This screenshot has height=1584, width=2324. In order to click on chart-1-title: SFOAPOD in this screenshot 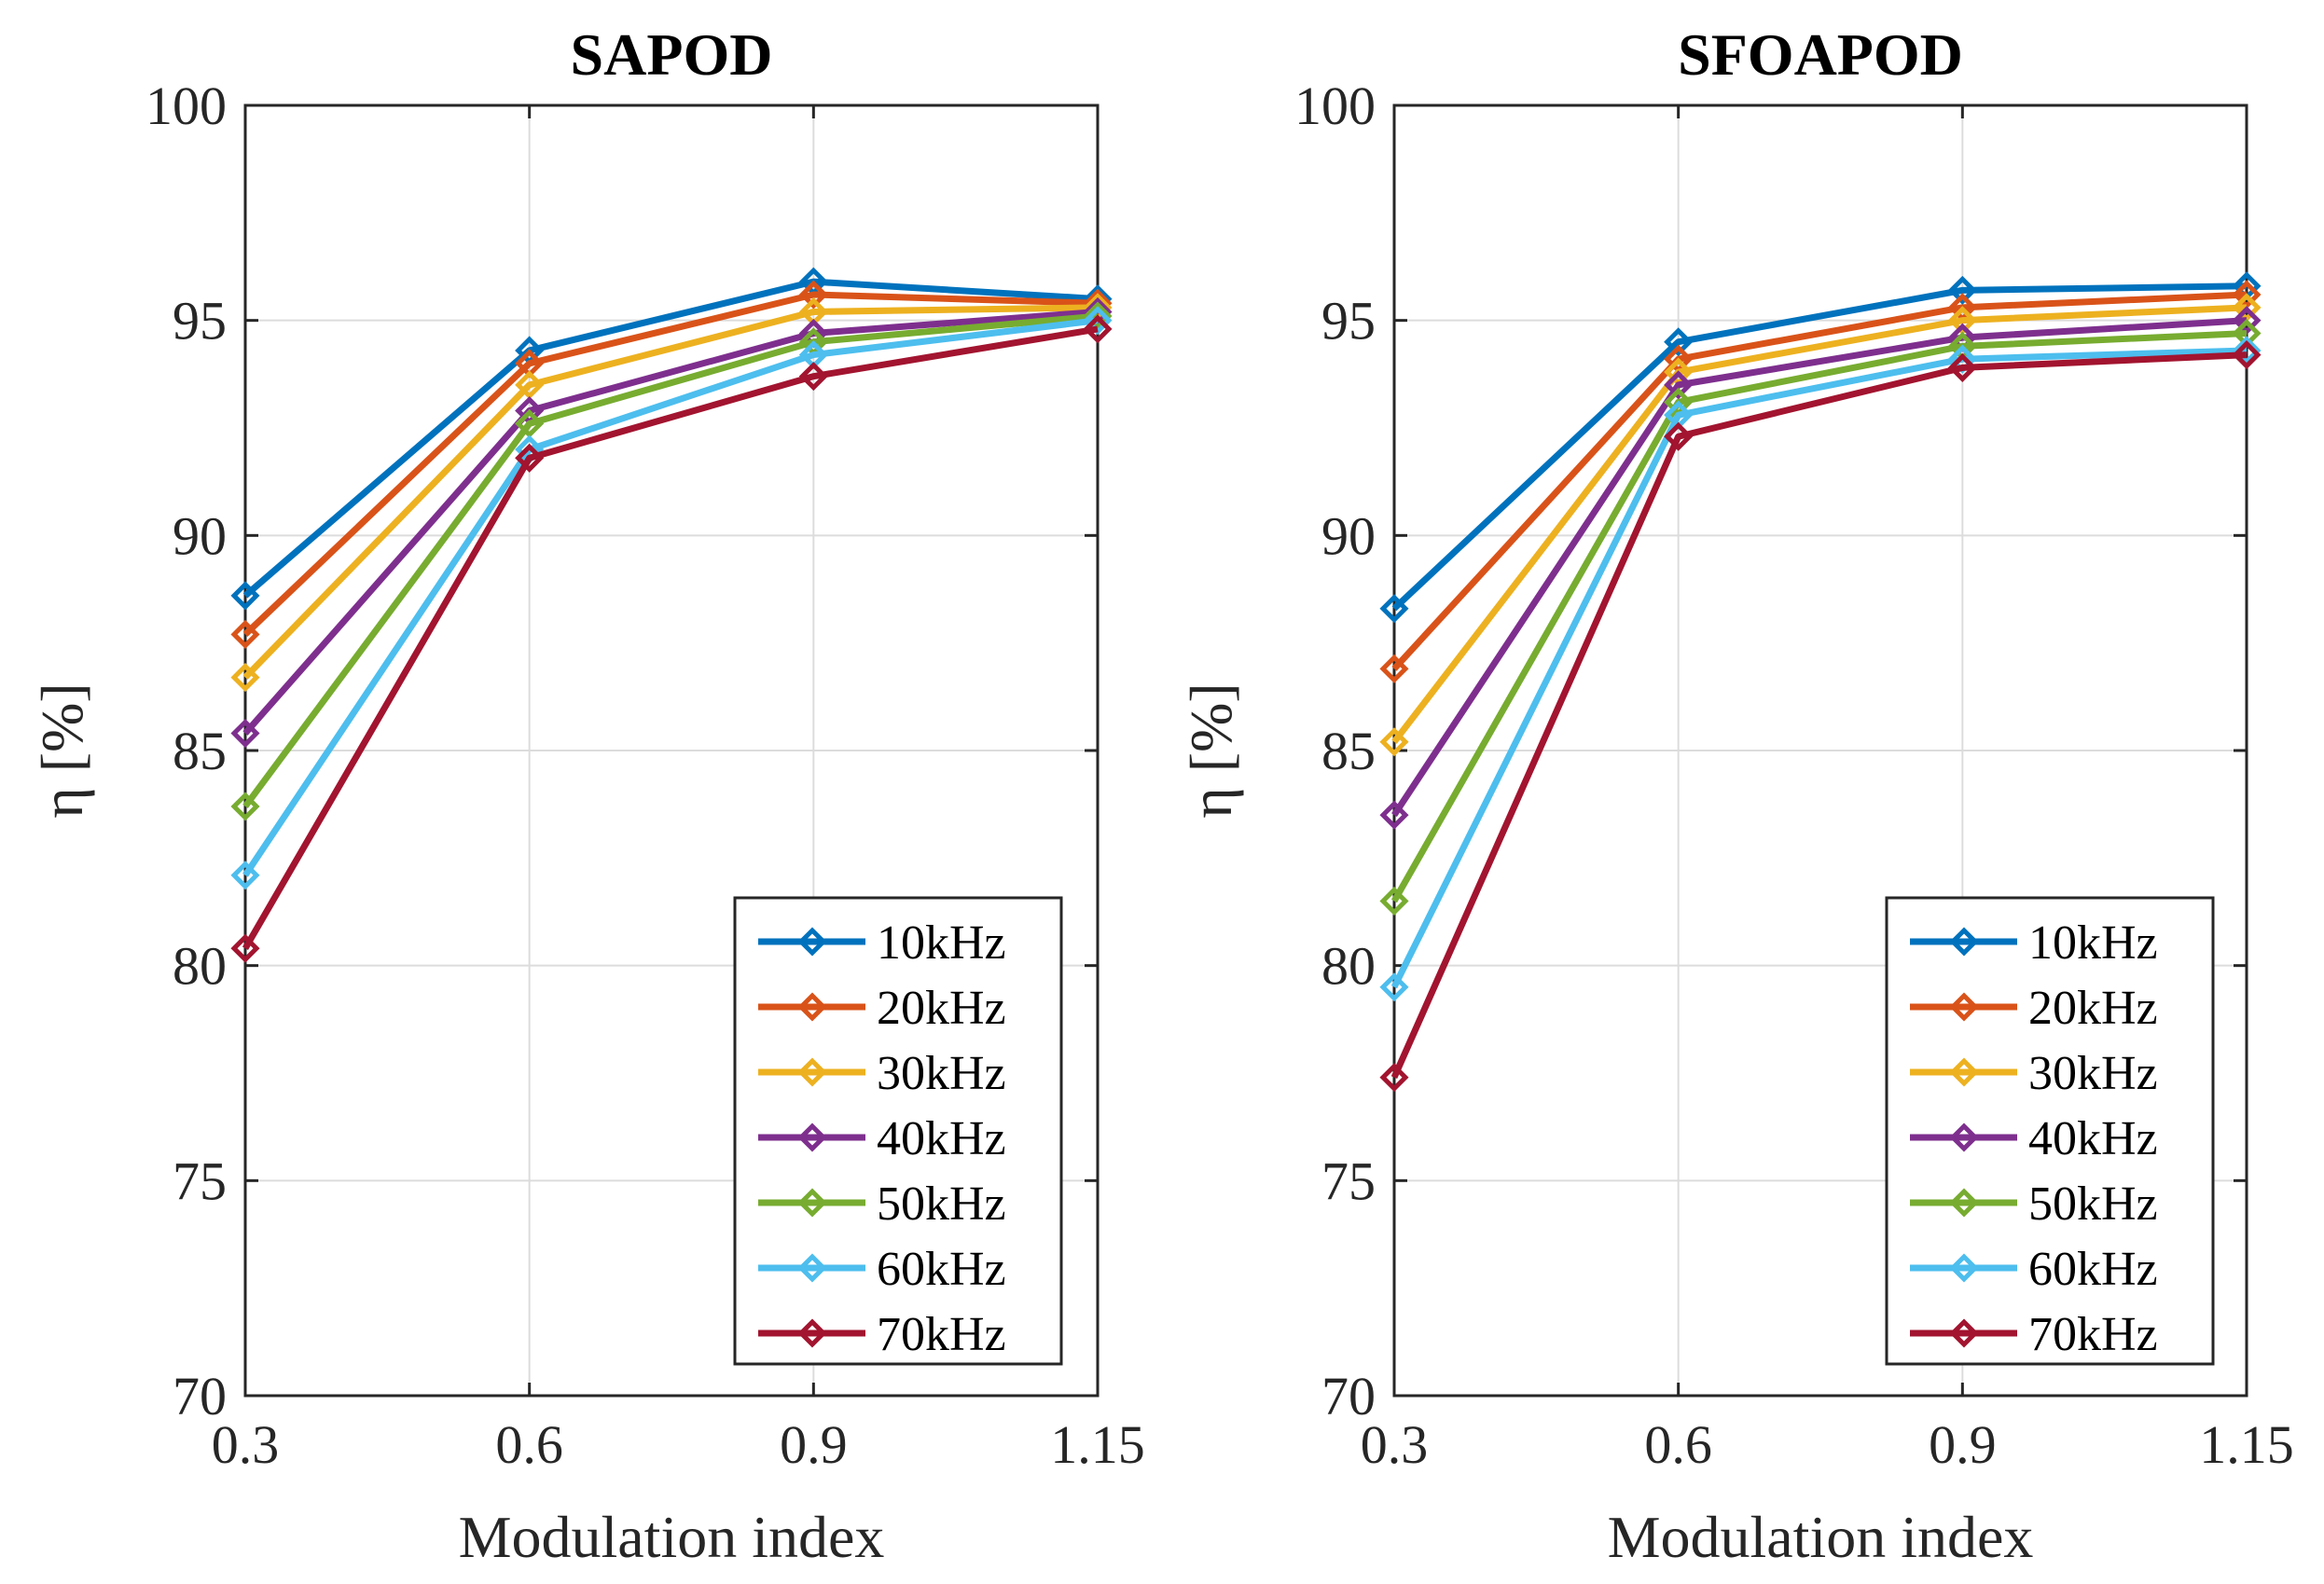, I will do `click(1820, 54)`.